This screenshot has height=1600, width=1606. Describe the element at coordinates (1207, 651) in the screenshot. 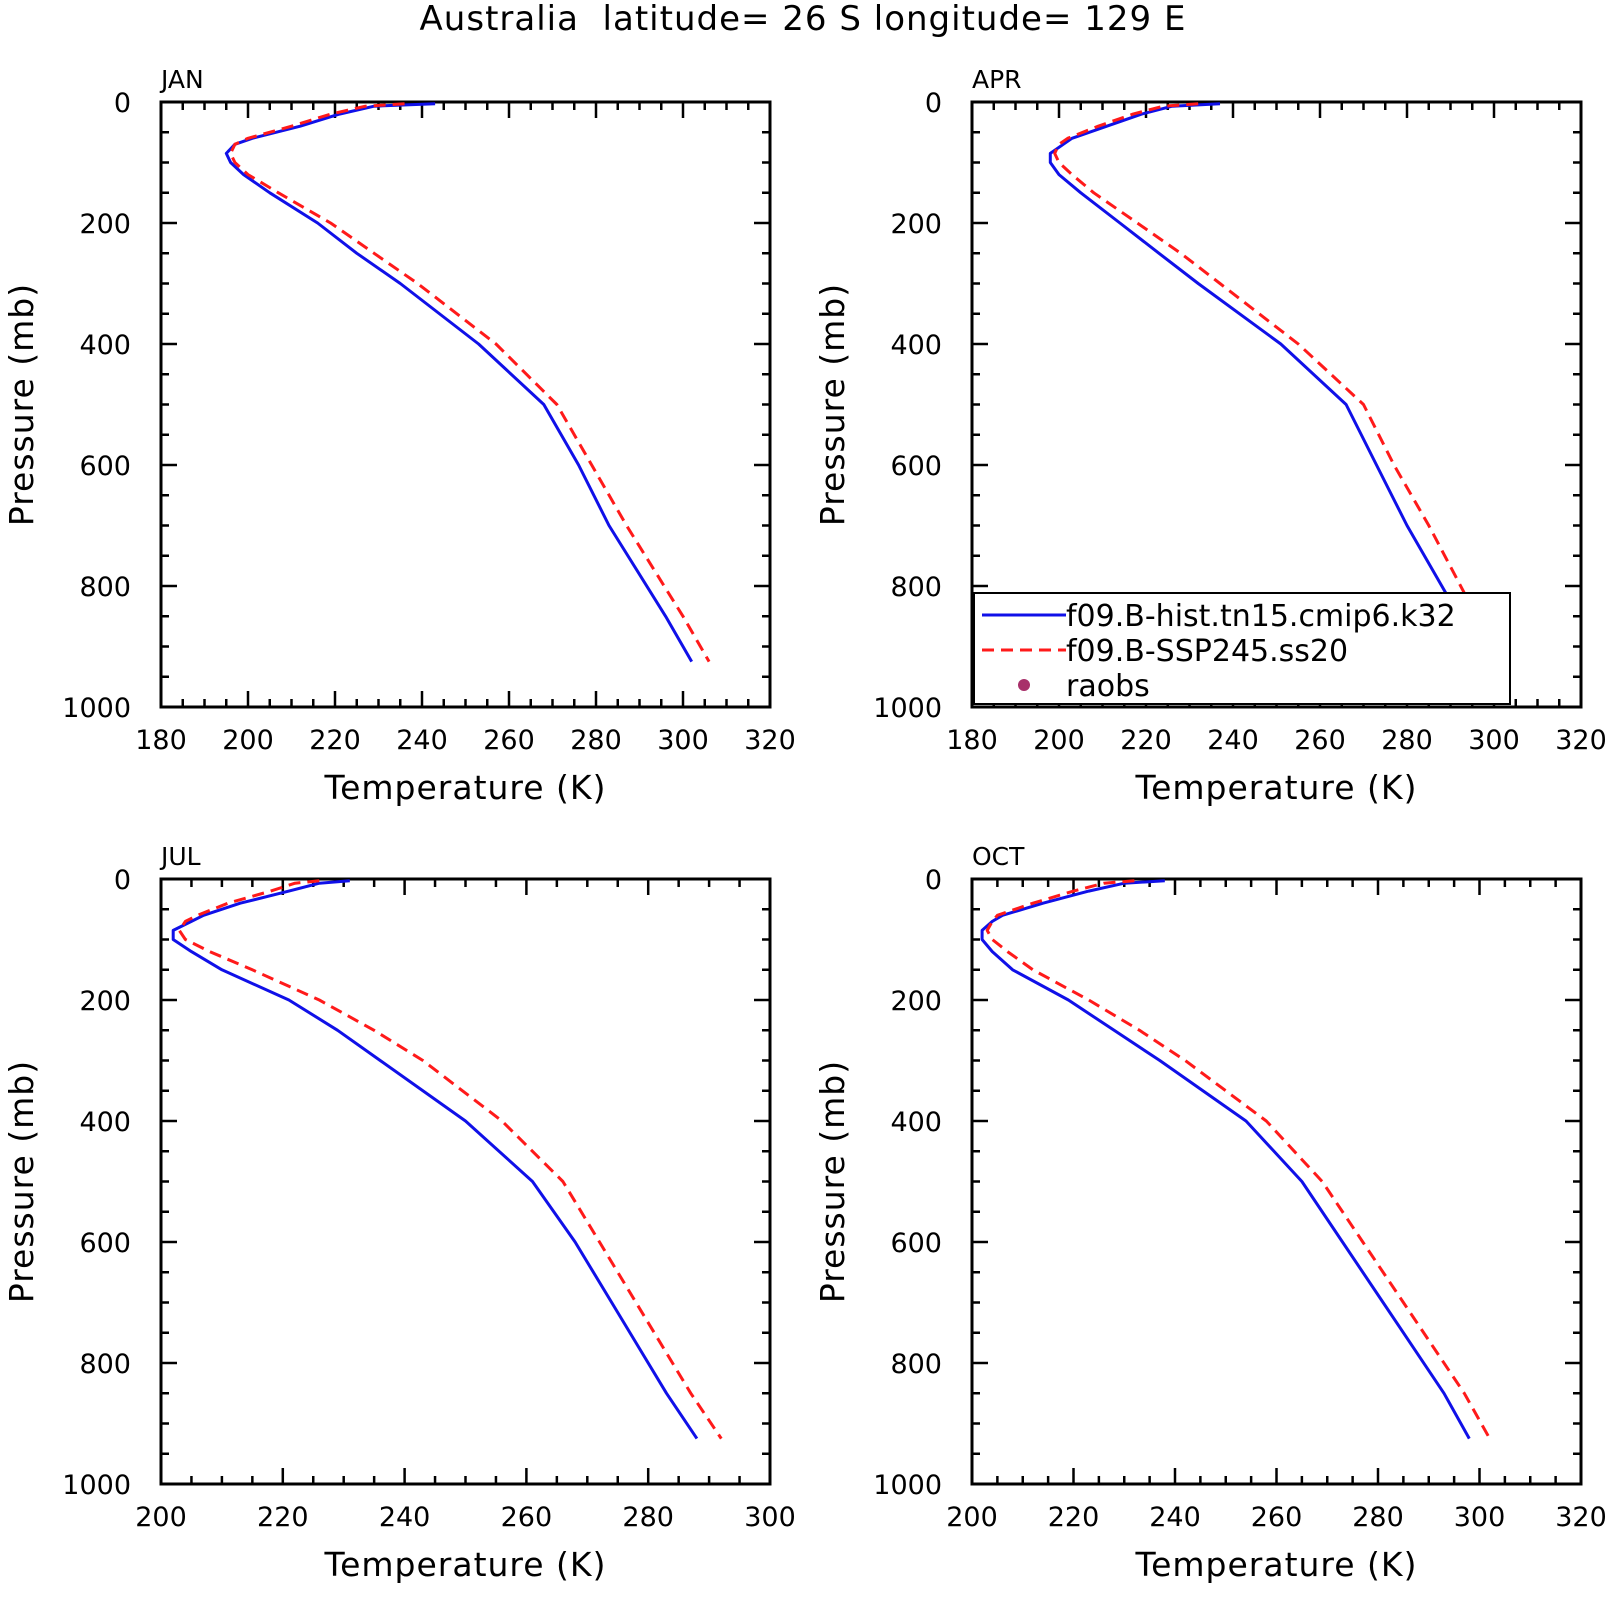

I see `legend-label: f09.B-SSP245.ss20` at that location.